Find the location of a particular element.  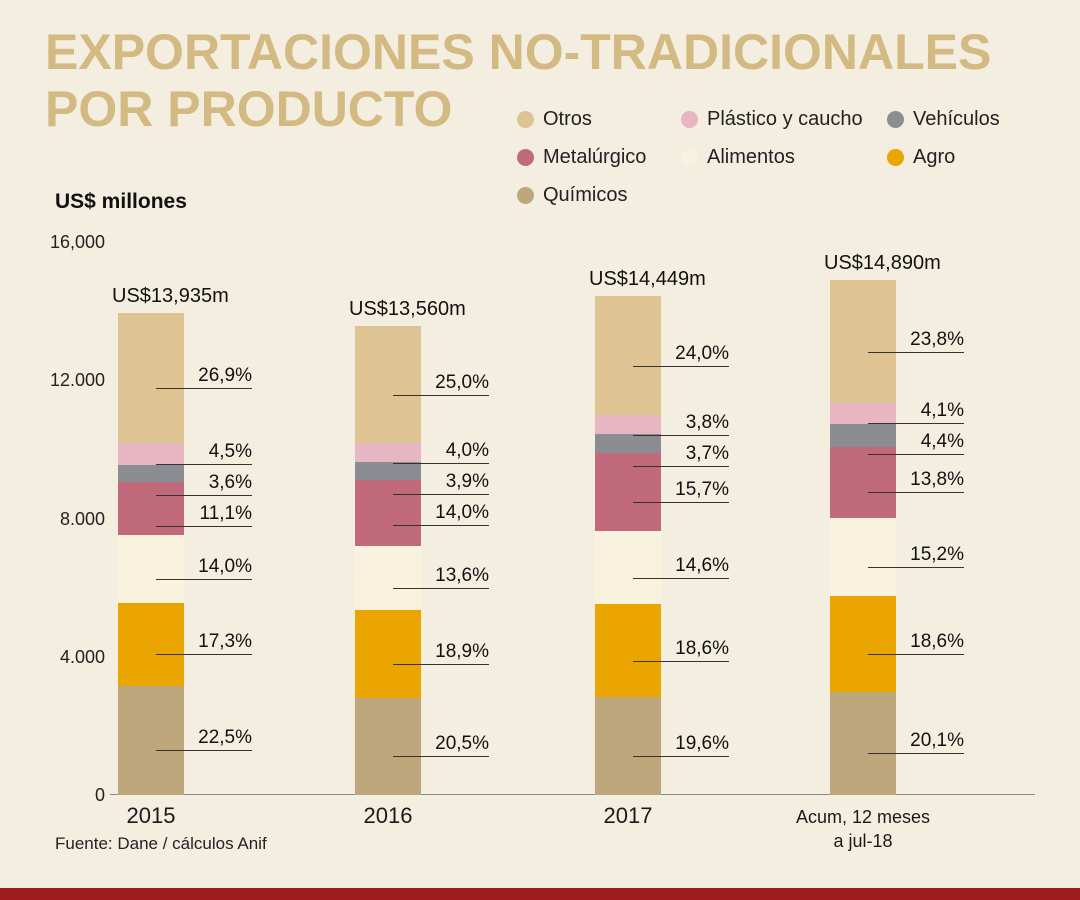

axis-units-label: US$ millones is located at coordinates (121, 201).